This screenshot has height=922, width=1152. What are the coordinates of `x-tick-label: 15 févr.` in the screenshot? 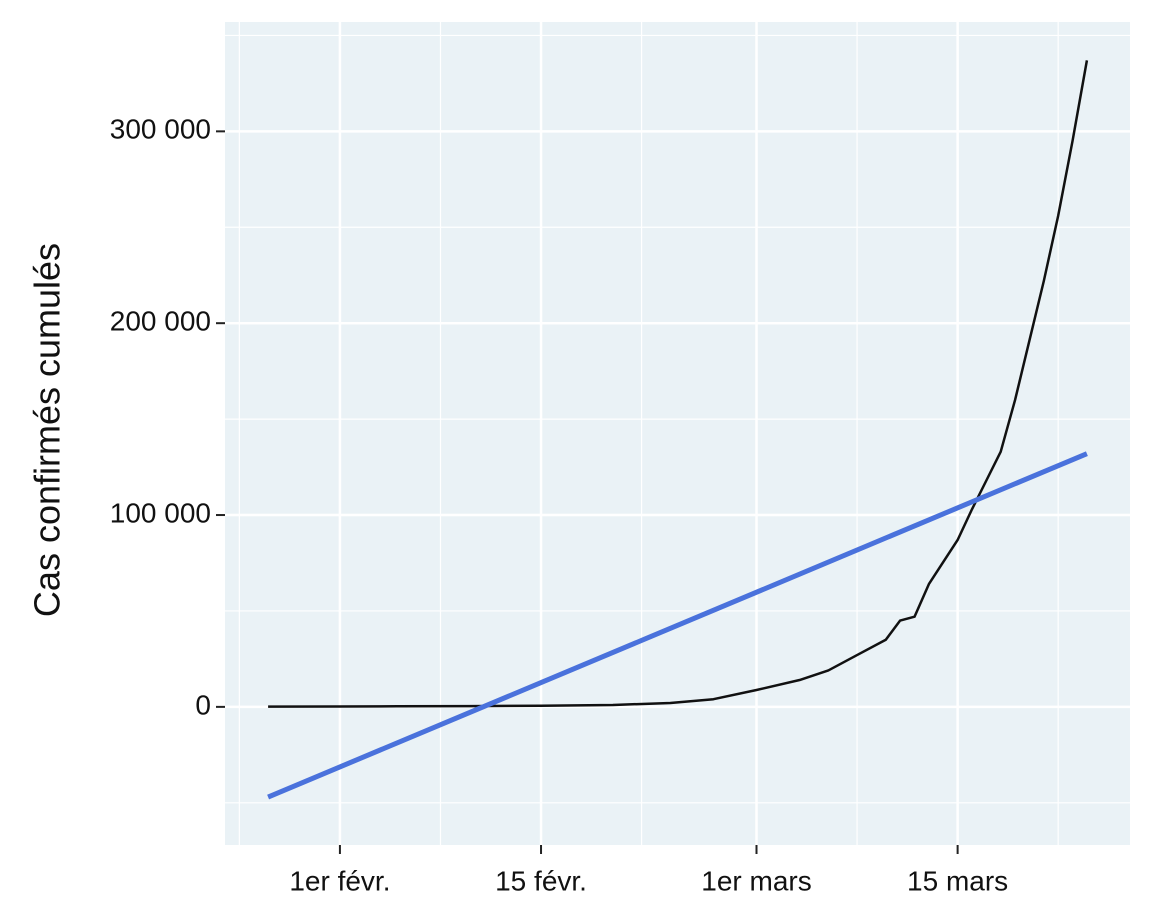 It's located at (541, 880).